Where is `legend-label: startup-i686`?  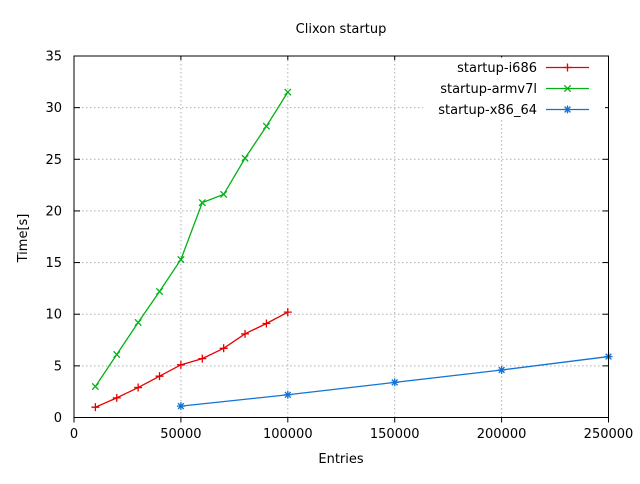
legend-label: startup-i686 is located at coordinates (497, 68).